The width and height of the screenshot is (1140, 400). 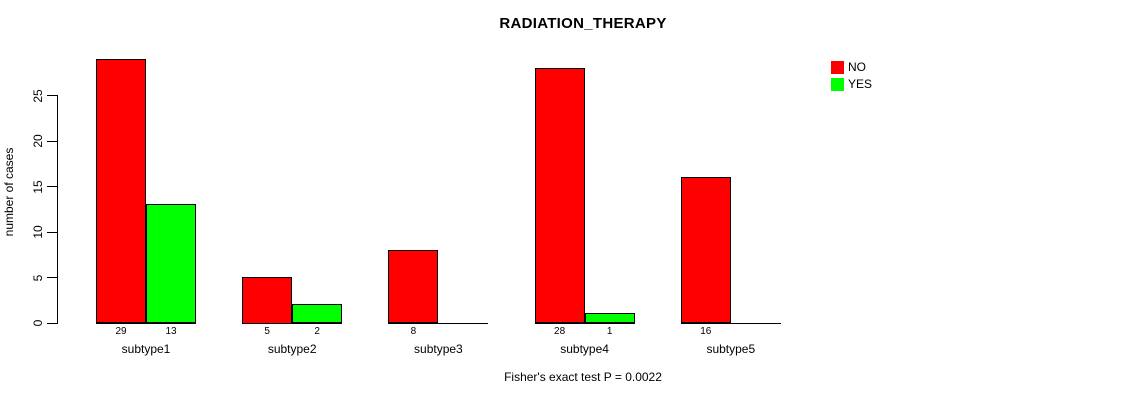 I want to click on x-category-label: subtype3, so click(x=438, y=349).